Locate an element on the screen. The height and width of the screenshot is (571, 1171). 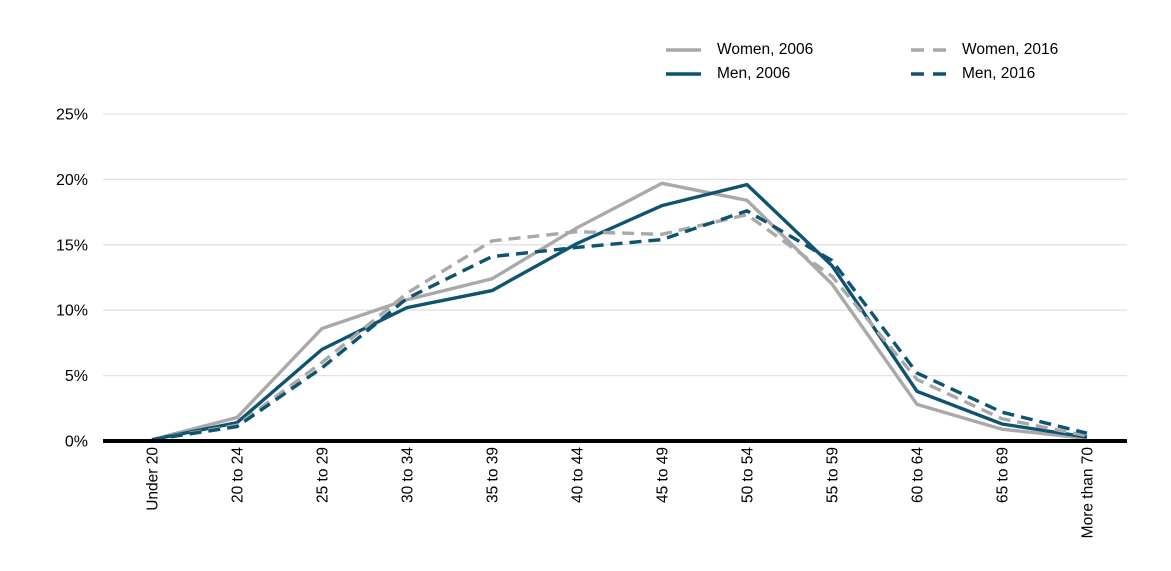
legend-item-women-2006: Women, 2006 is located at coordinates (787, 49).